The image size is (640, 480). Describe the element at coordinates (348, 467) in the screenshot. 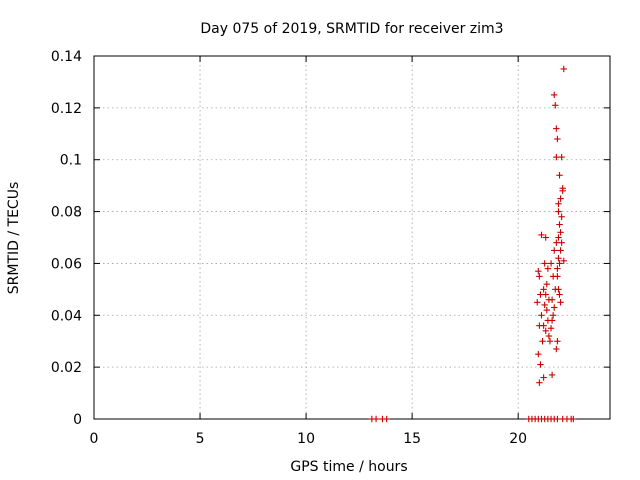

I see `x-axis-label: GPS time / hours` at that location.